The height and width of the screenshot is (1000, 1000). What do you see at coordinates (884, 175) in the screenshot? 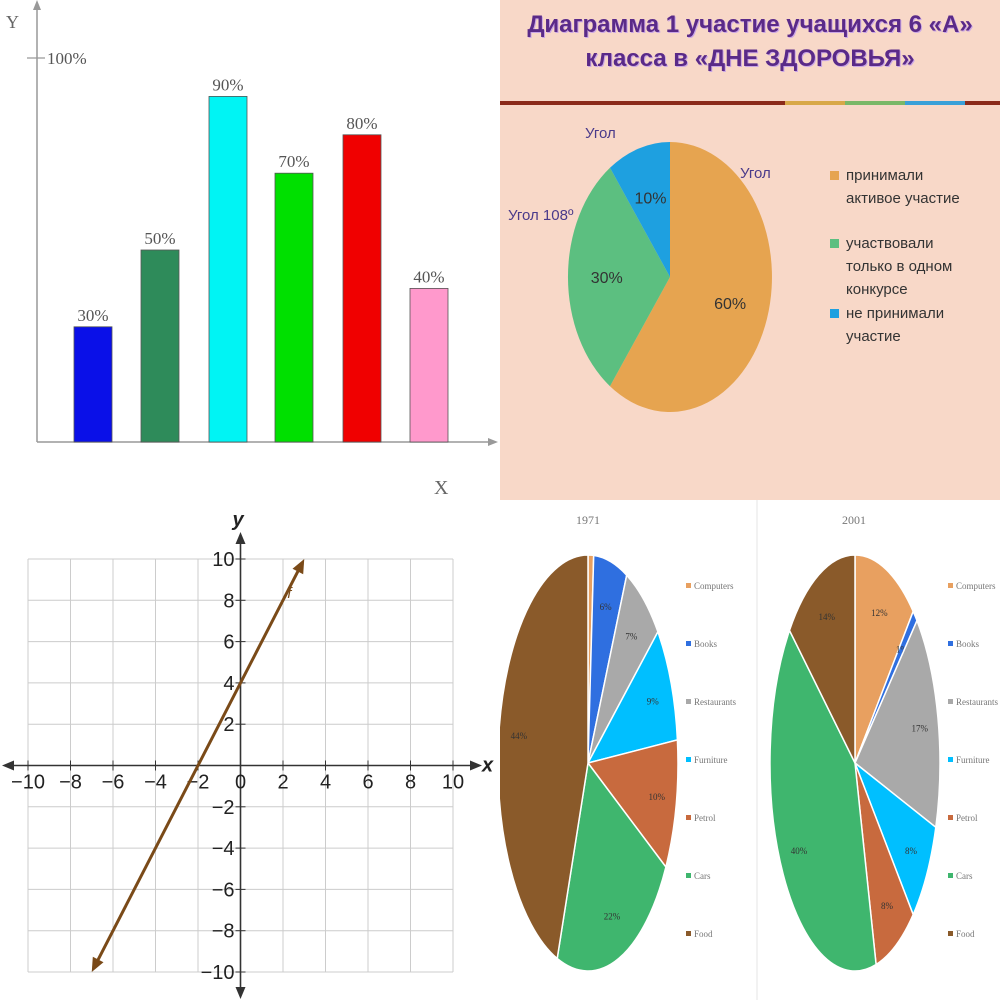
I see `pie-legend-label: принимали` at bounding box center [884, 175].